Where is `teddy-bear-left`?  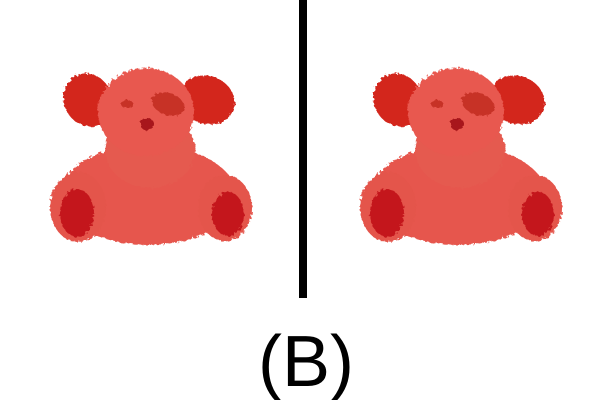
teddy-bear-left is located at coordinates (151, 155).